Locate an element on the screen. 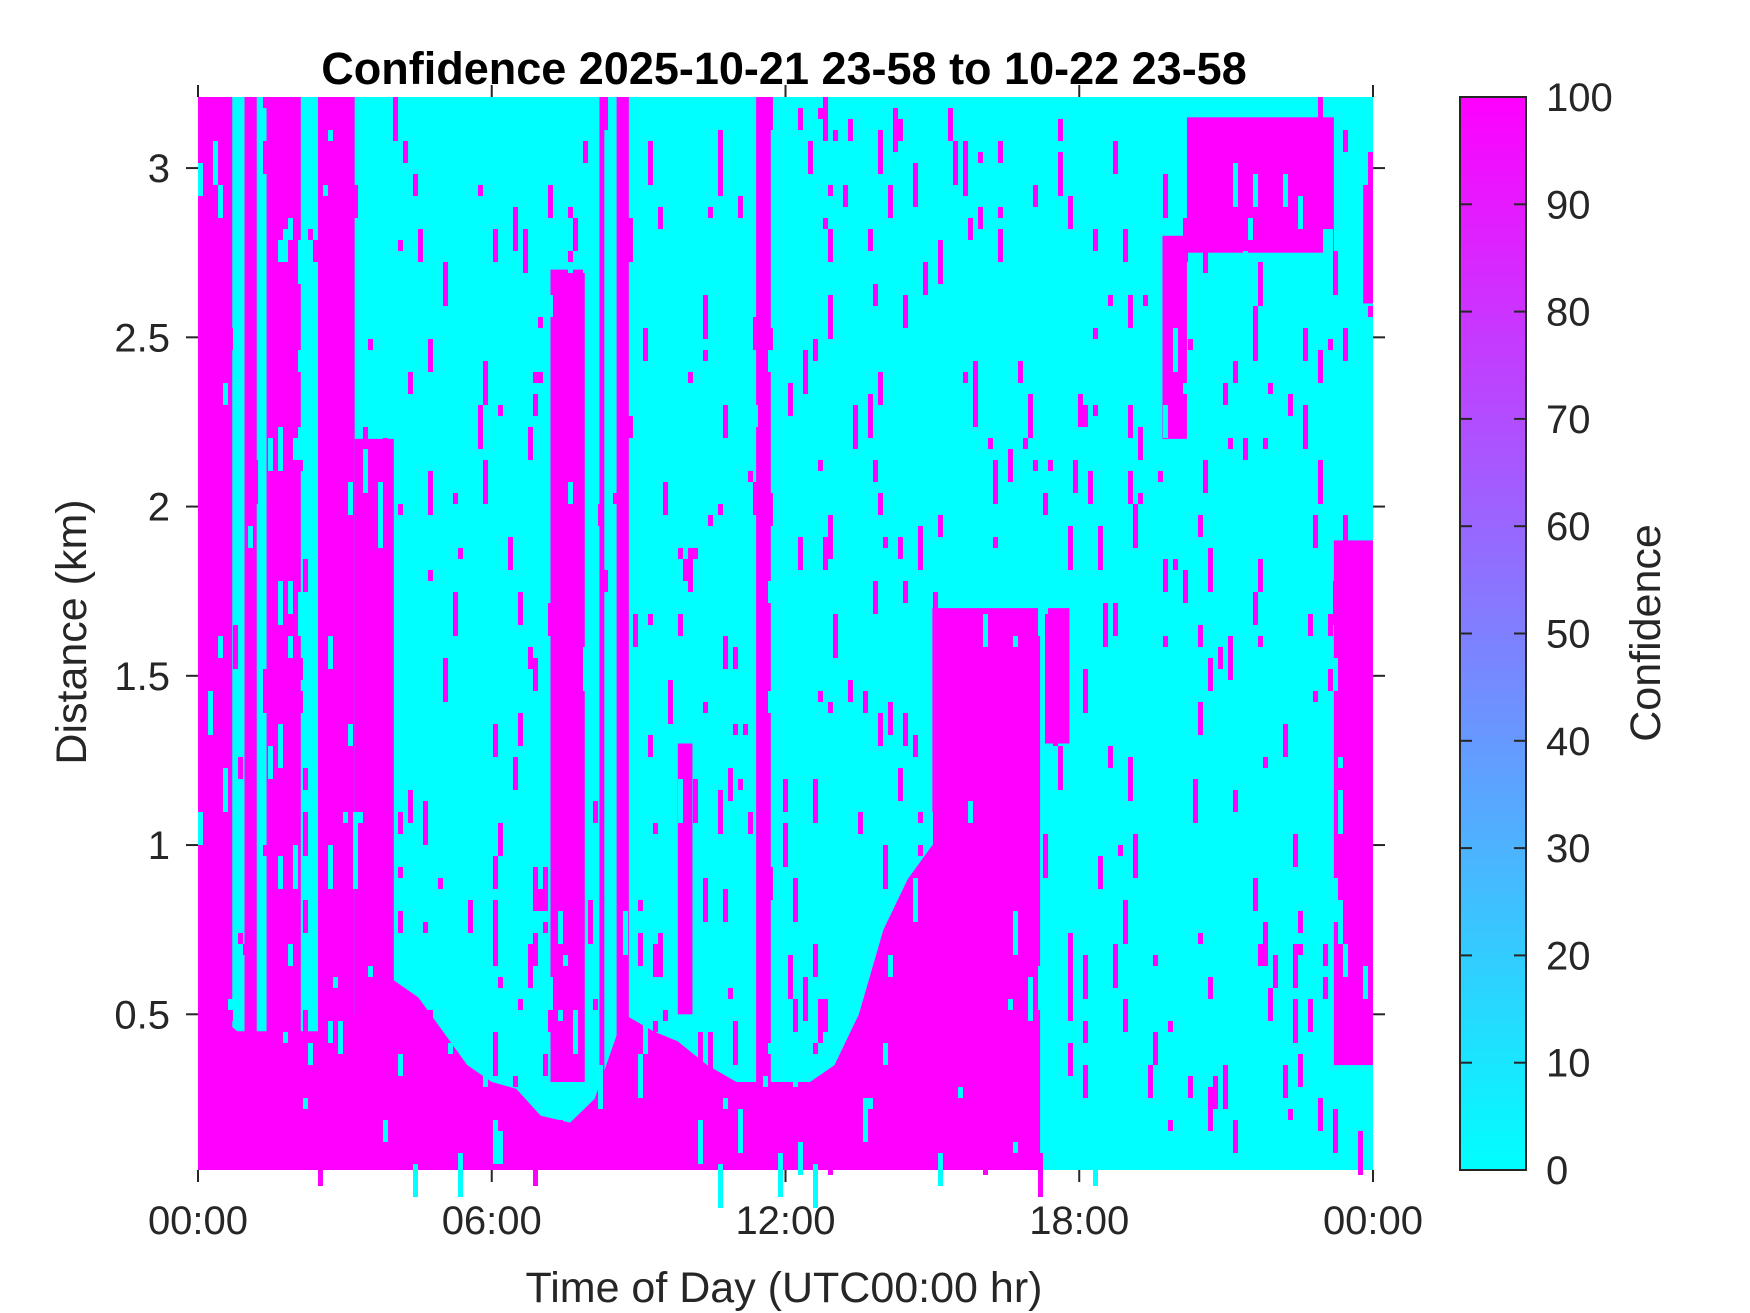 The height and width of the screenshot is (1313, 1750). colorbar-ticks: 0 10 20 30 40 50 60 70 80 90 100 is located at coordinates (1536, 634).